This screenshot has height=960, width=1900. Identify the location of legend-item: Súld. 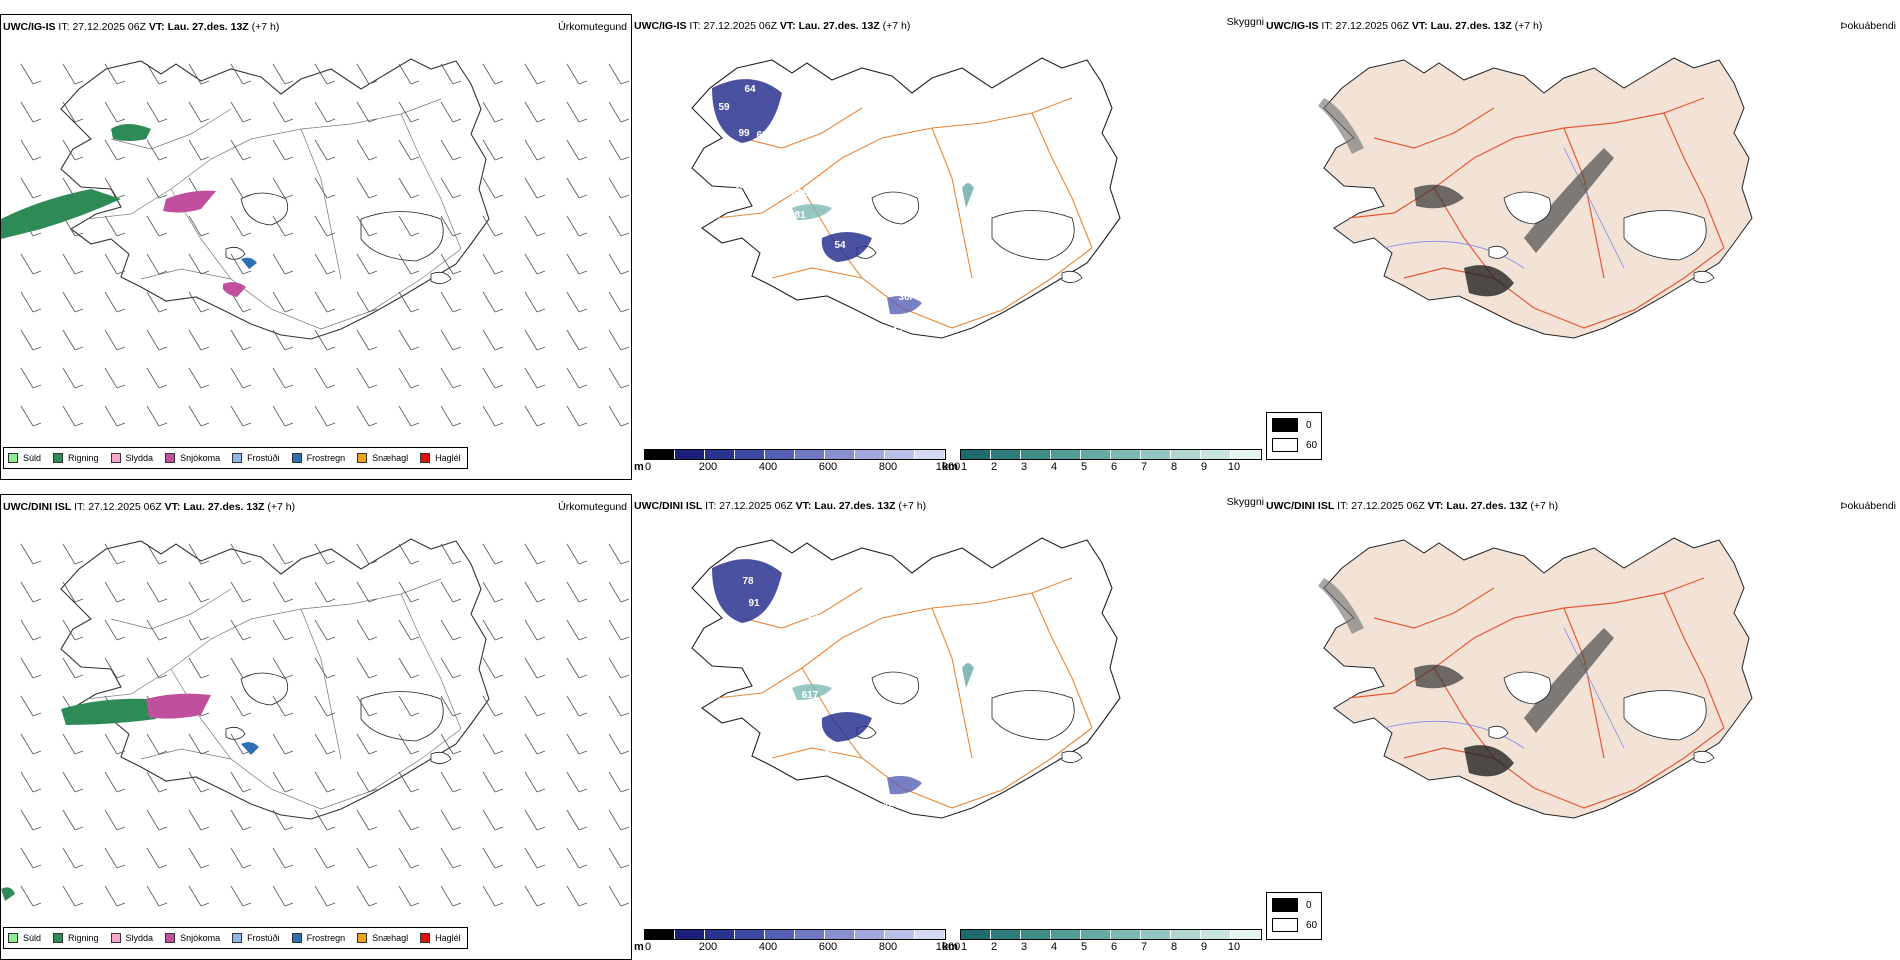
(24, 458).